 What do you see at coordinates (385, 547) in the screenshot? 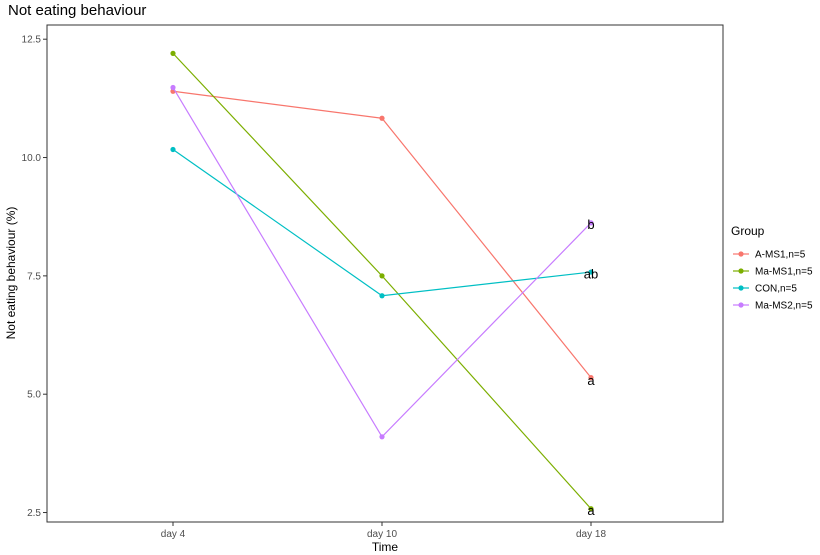
I see `x-axis-title: Time` at bounding box center [385, 547].